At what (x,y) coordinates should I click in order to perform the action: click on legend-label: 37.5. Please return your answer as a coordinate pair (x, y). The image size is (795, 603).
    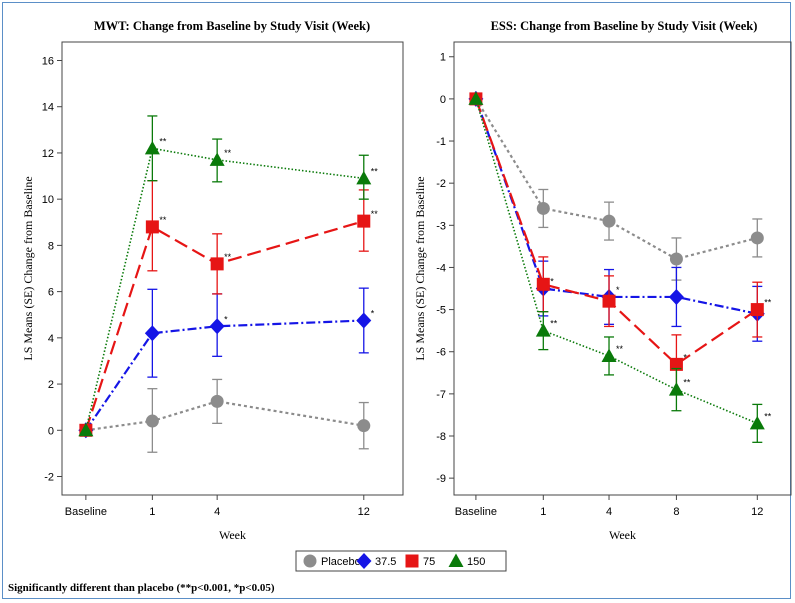
    Looking at the image, I should click on (385, 562).